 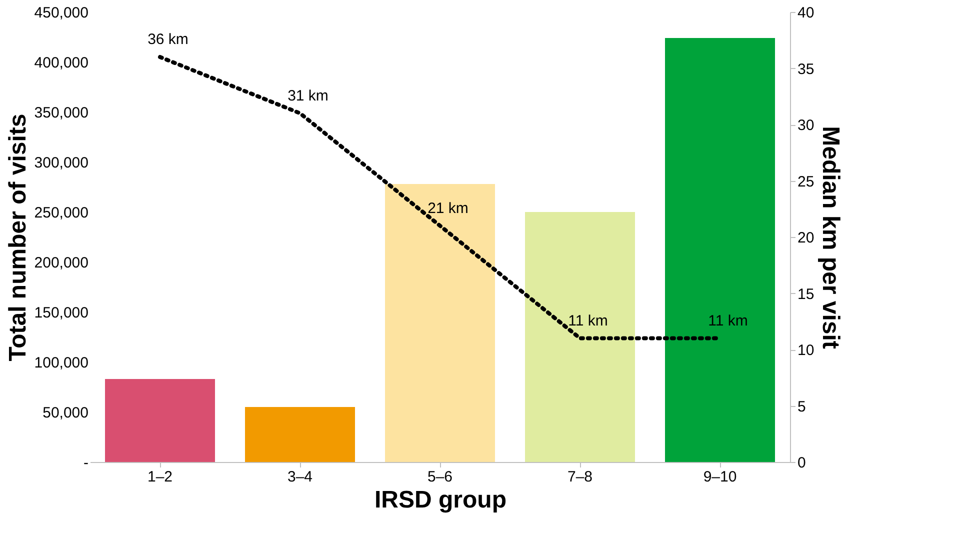 What do you see at coordinates (440, 500) in the screenshot?
I see `x-axis-title: IRSD group` at bounding box center [440, 500].